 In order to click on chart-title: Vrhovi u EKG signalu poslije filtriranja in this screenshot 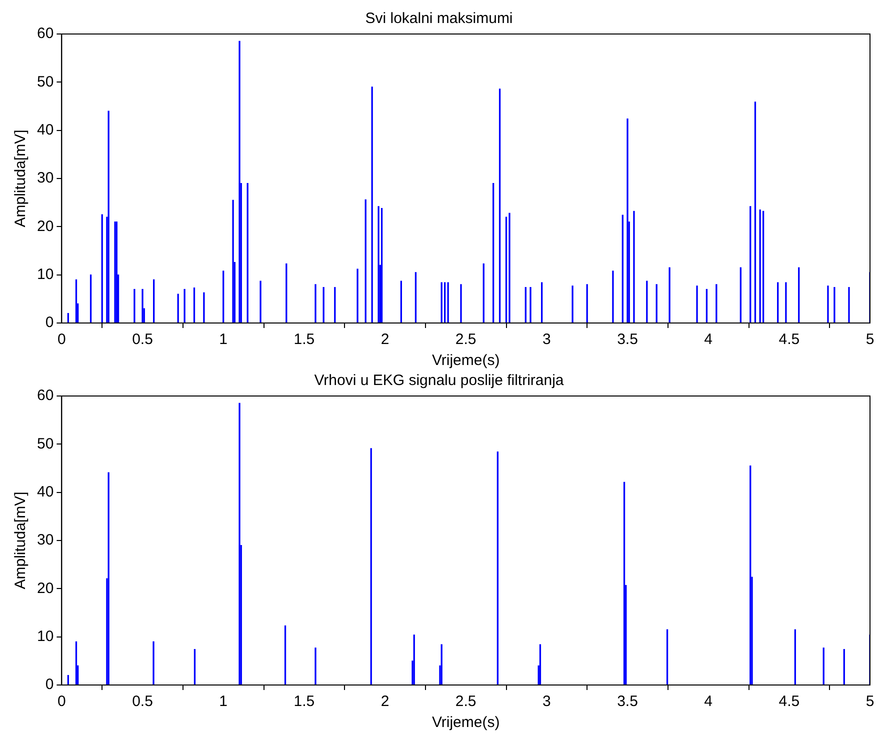, I will do `click(439, 381)`.